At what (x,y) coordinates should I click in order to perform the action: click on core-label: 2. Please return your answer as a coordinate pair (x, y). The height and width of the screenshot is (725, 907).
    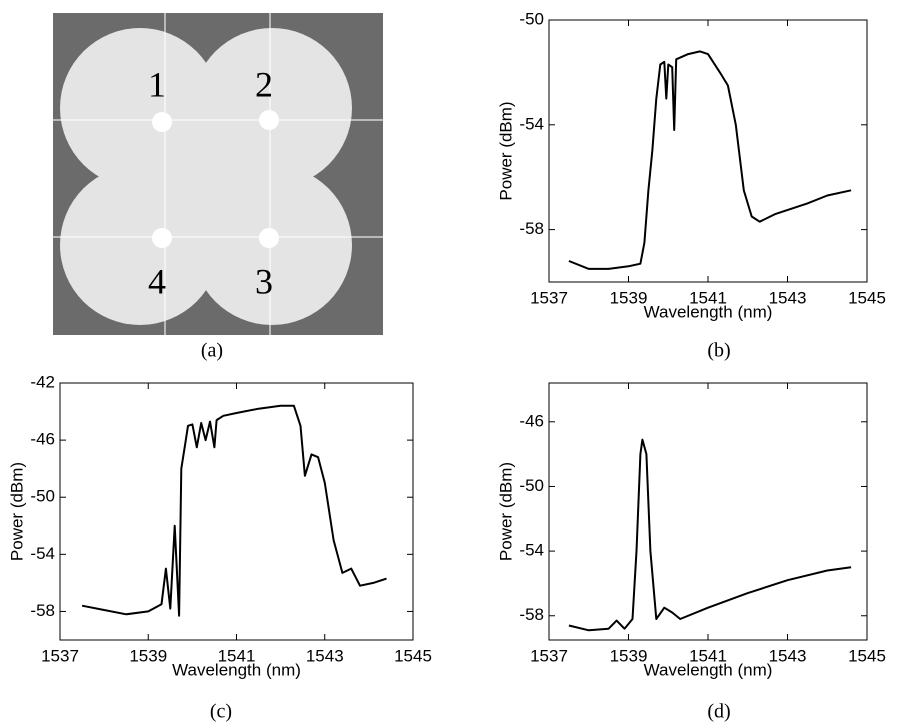
    Looking at the image, I should click on (264, 84).